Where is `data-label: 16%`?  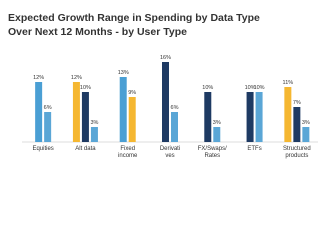 data-label: 16% is located at coordinates (165, 58).